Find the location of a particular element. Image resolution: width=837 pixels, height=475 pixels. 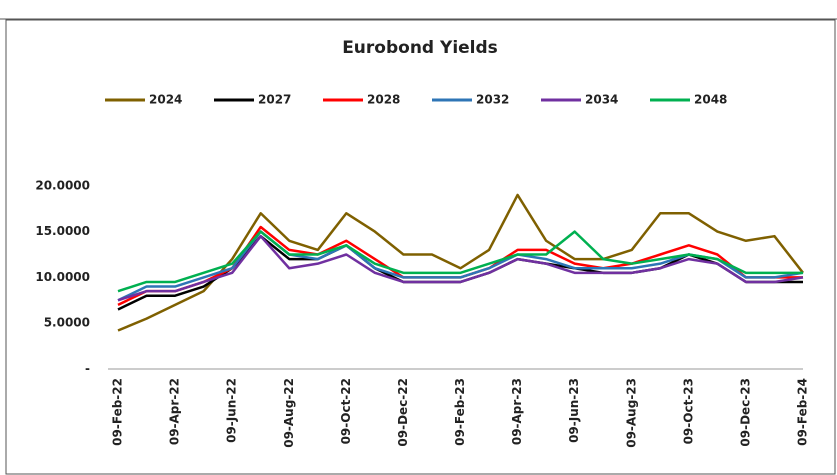

x-tick-label: 09-Feb-22 is located at coordinates (118, 412).